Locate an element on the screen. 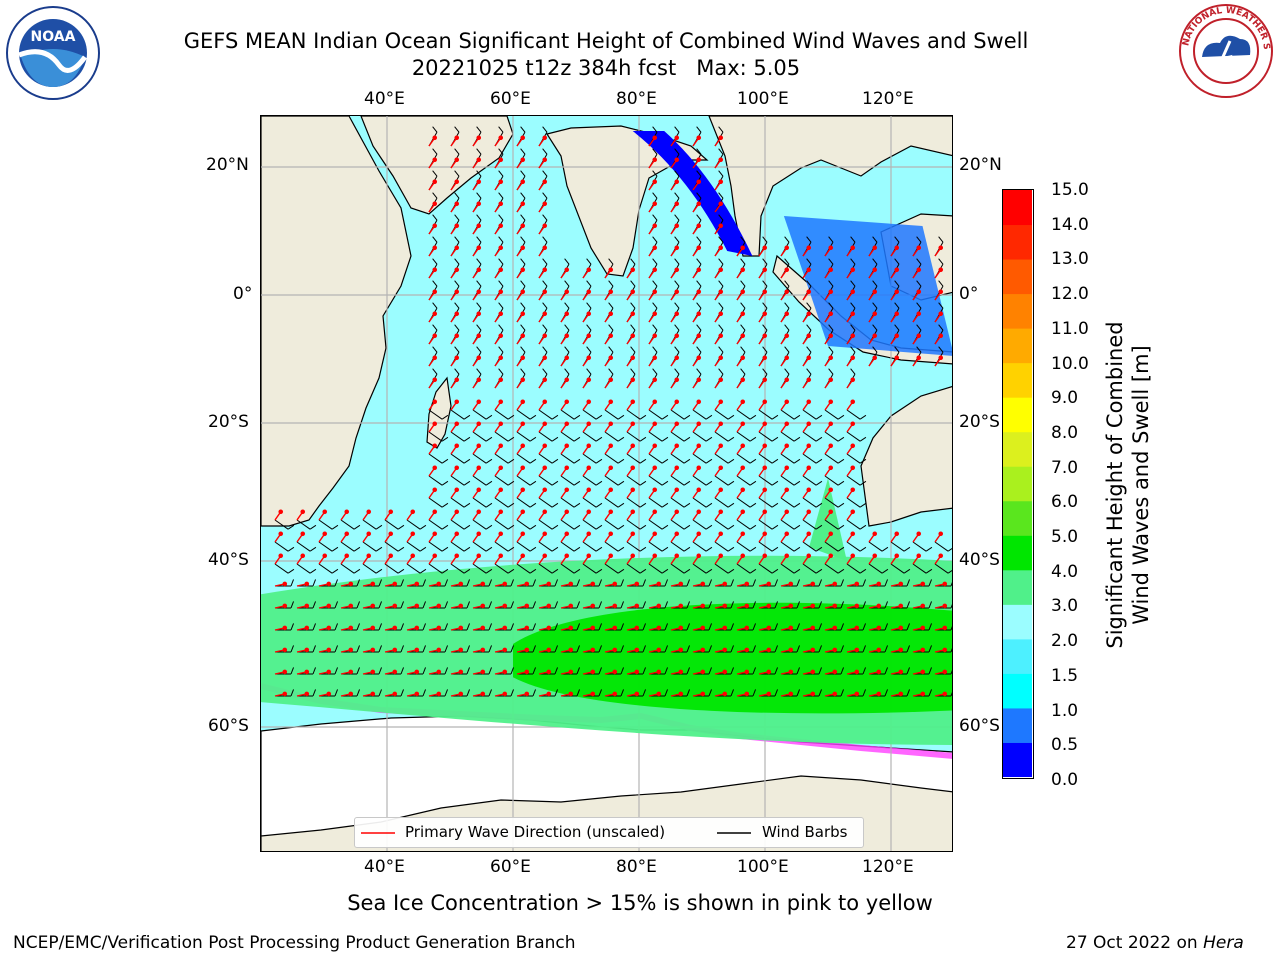  colorbar-tick-label: 8.0 is located at coordinates (1065, 432).